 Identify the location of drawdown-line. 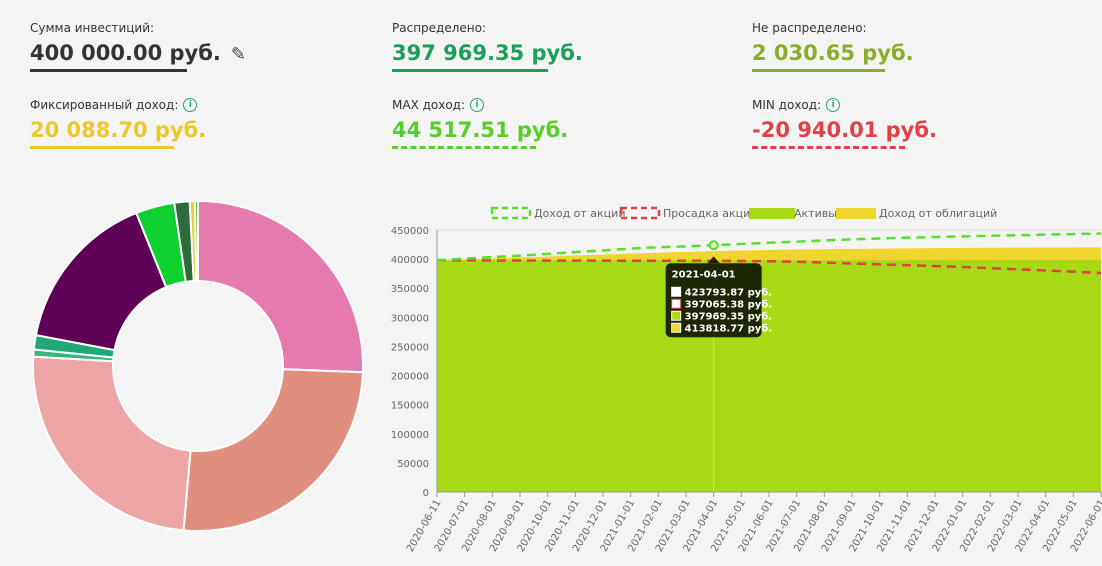
(769, 267).